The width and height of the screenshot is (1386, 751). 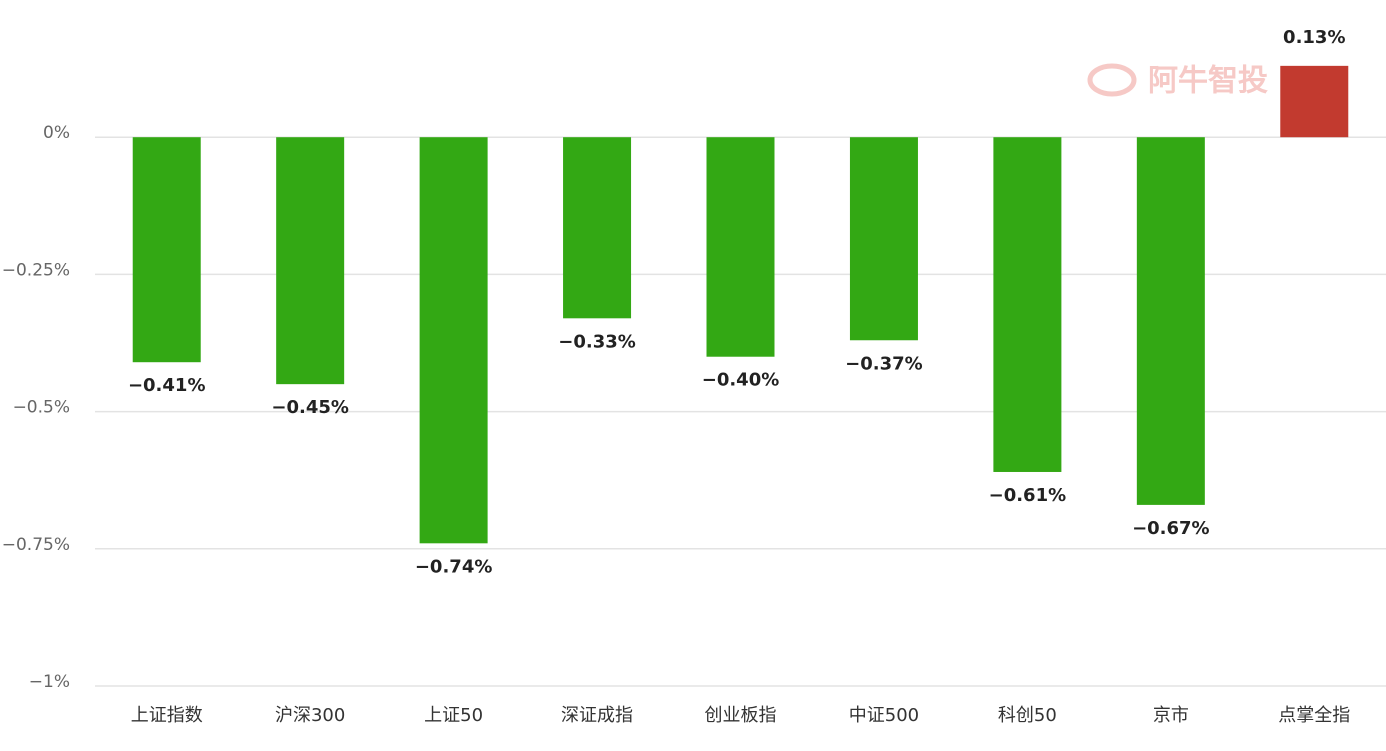 What do you see at coordinates (1171, 715) in the screenshot?
I see `x-tick-label: 京市` at bounding box center [1171, 715].